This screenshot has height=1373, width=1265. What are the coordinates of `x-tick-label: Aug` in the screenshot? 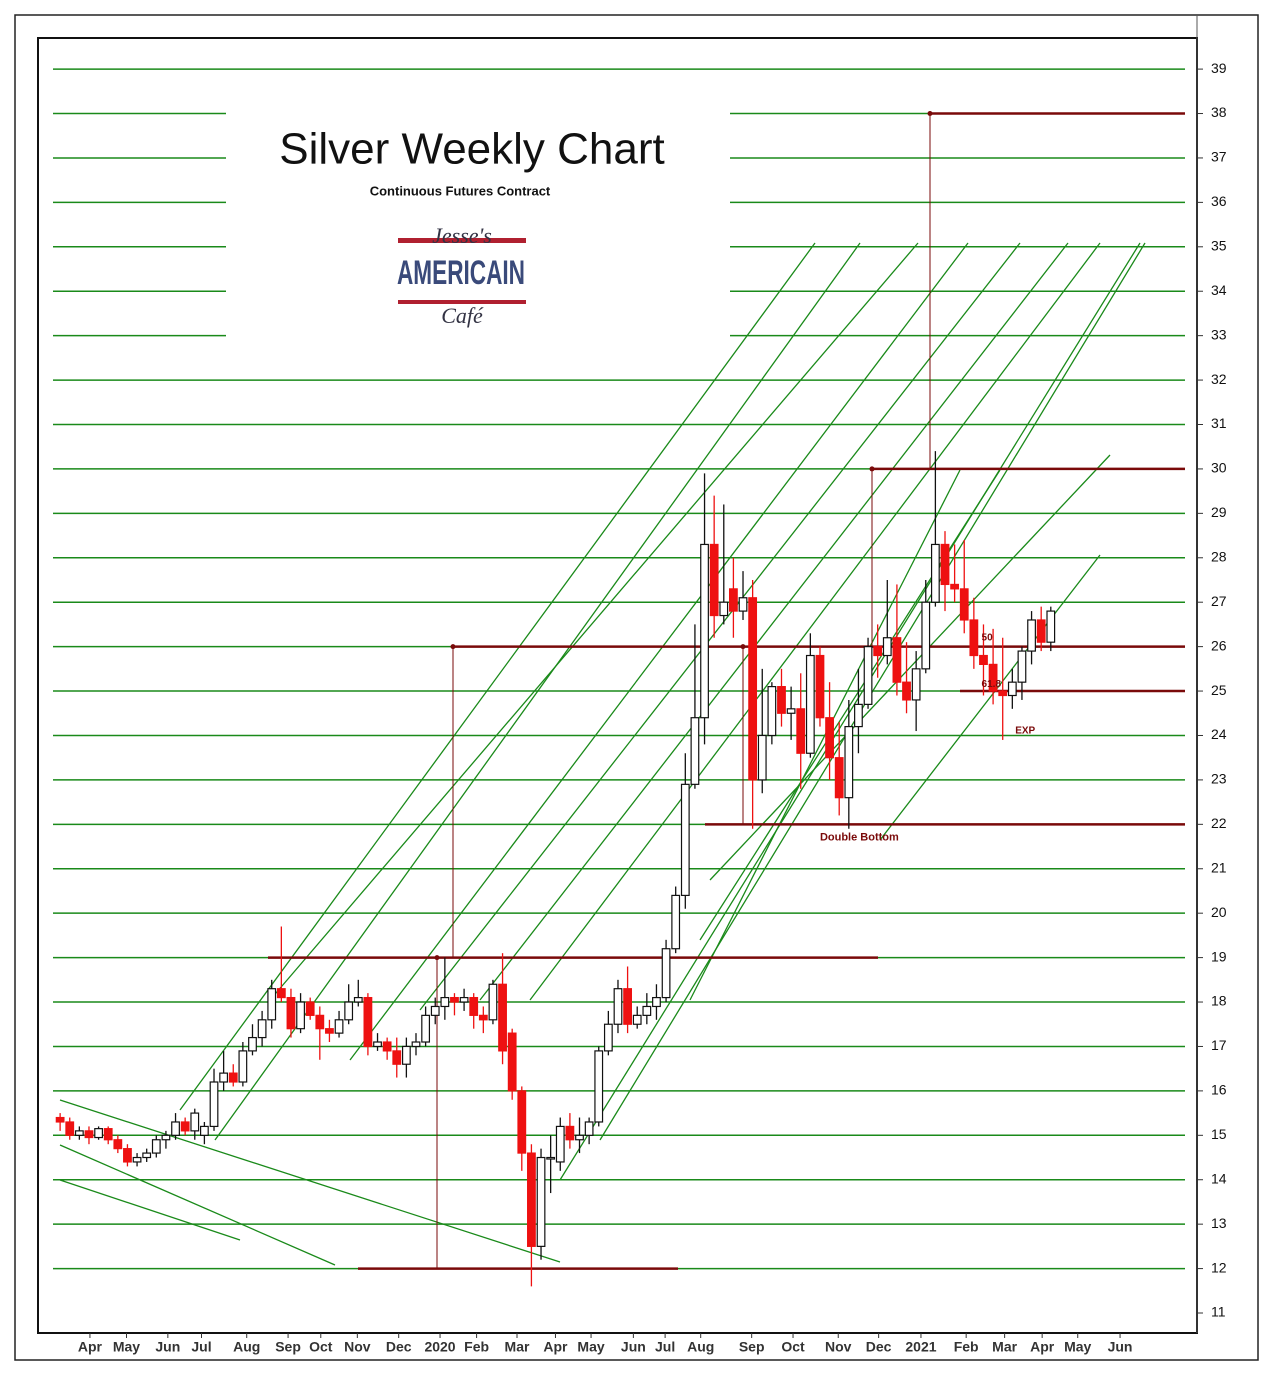 It's located at (246, 1347).